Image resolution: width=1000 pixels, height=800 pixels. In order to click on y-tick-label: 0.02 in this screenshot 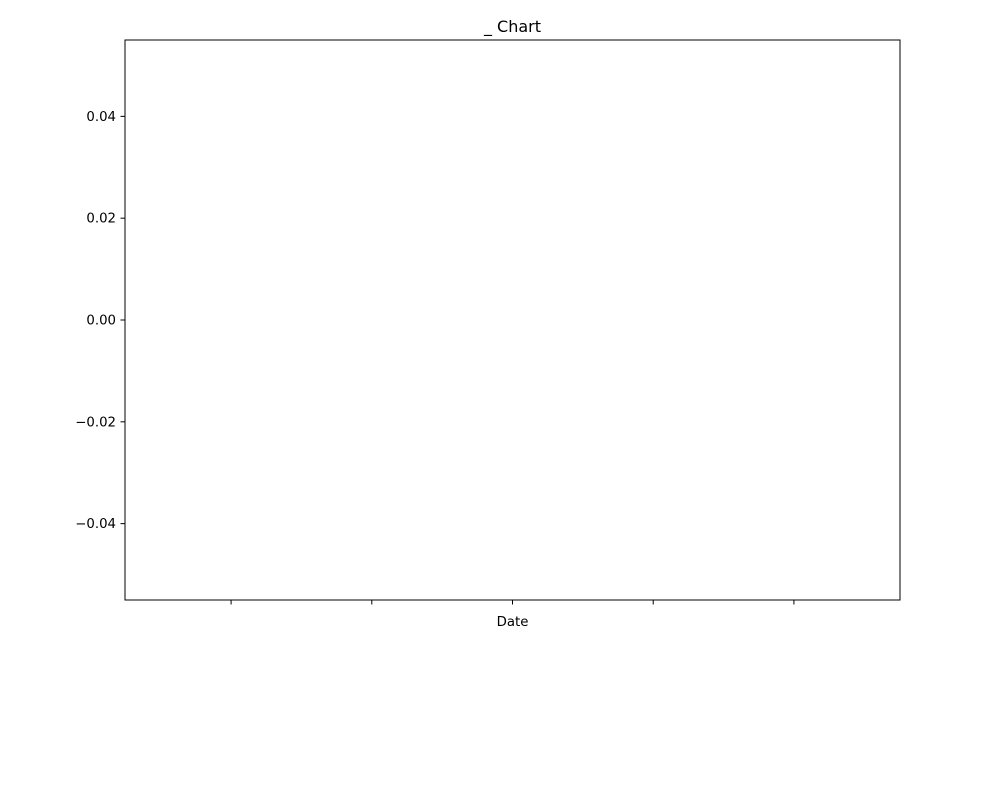, I will do `click(101, 219)`.